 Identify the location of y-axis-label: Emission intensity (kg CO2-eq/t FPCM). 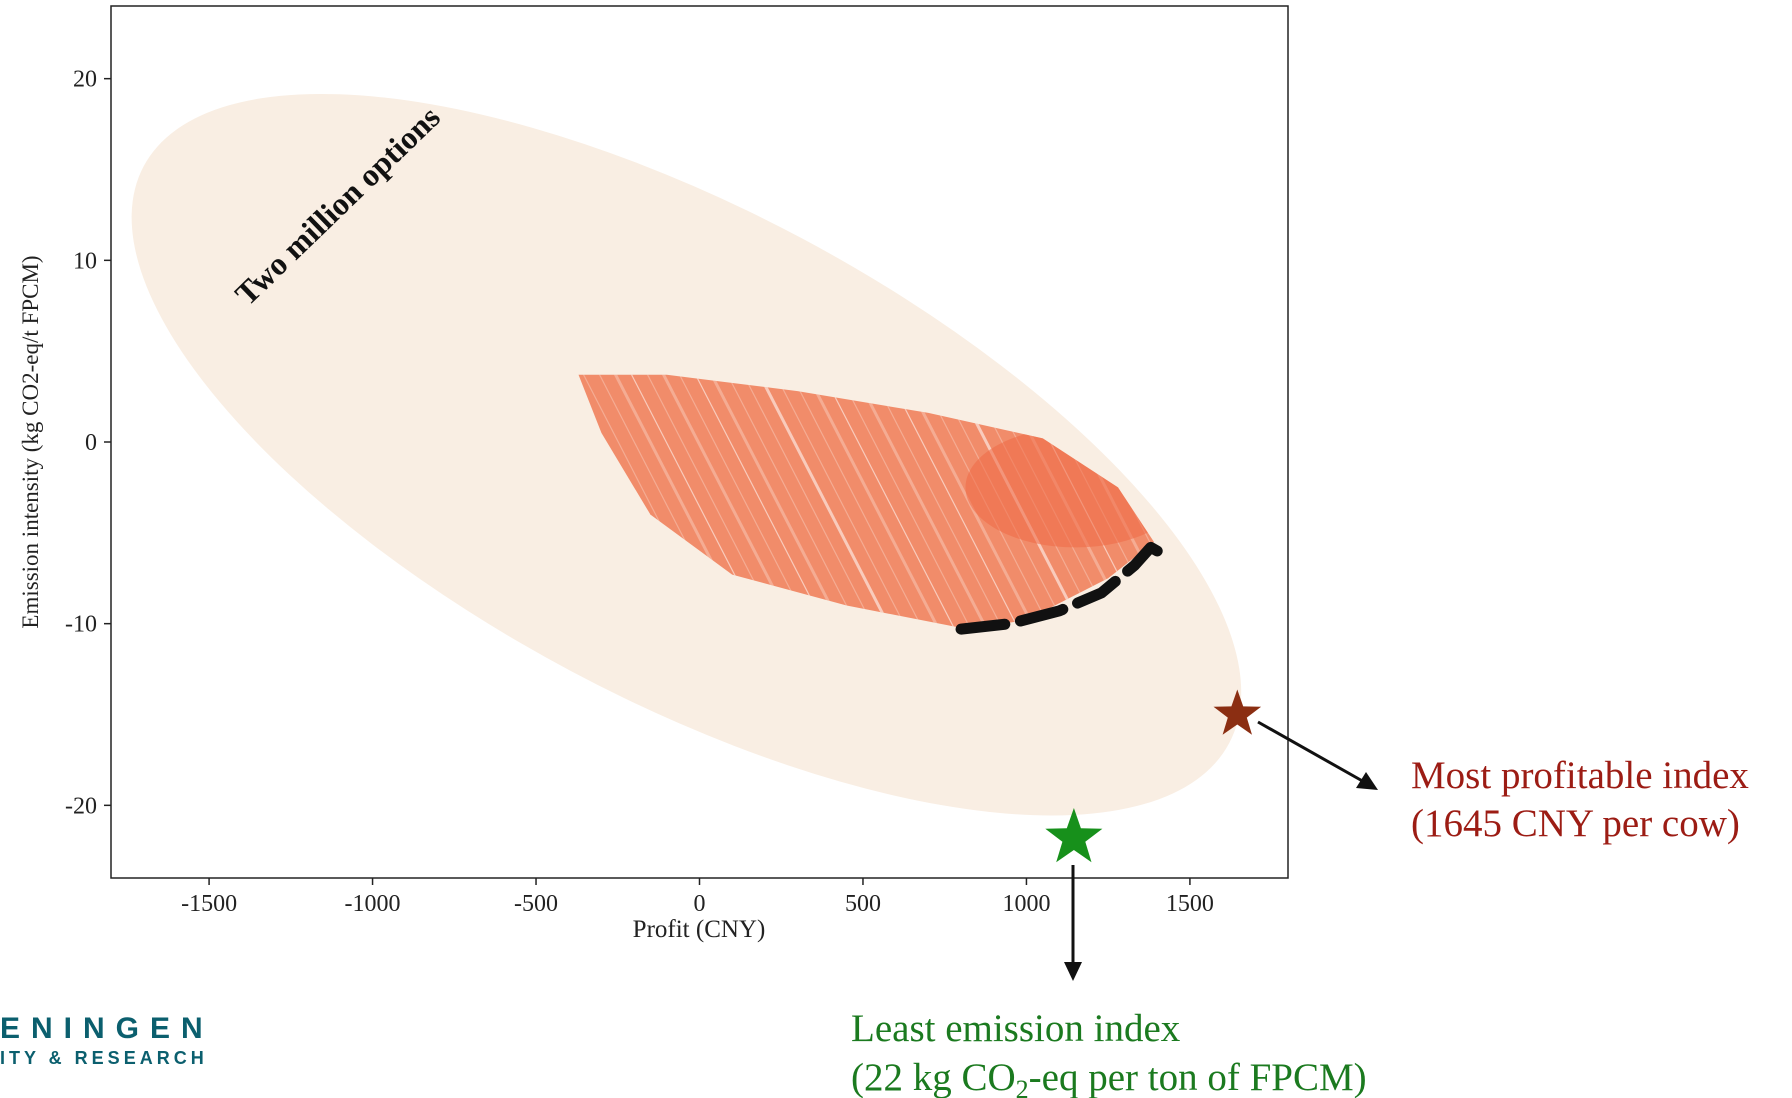
(30, 441).